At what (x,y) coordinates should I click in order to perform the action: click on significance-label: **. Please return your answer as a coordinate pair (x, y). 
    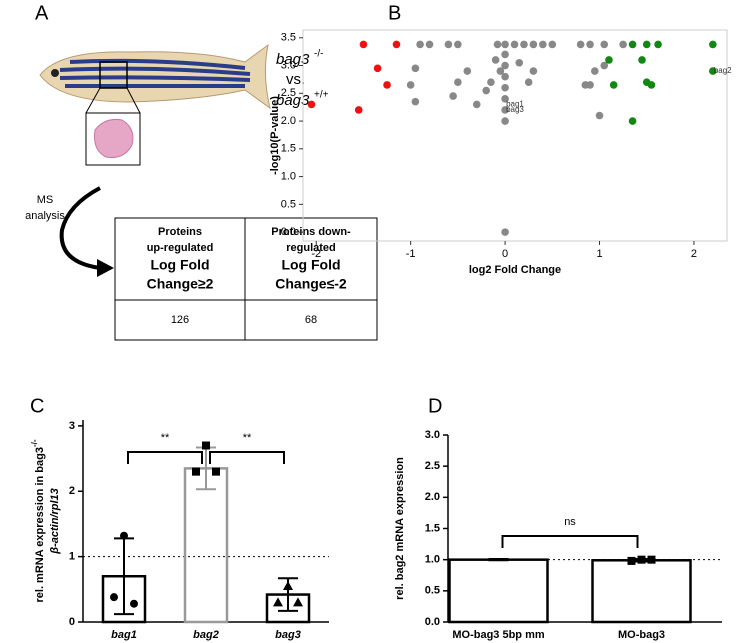
    Looking at the image, I should click on (247, 438).